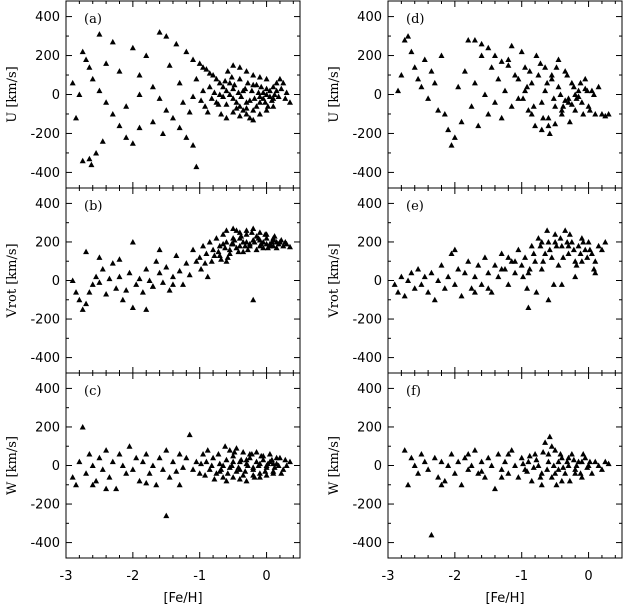 The height and width of the screenshot is (607, 624). What do you see at coordinates (182, 598) in the screenshot?
I see `x-axis-label: [Fe/H]` at bounding box center [182, 598].